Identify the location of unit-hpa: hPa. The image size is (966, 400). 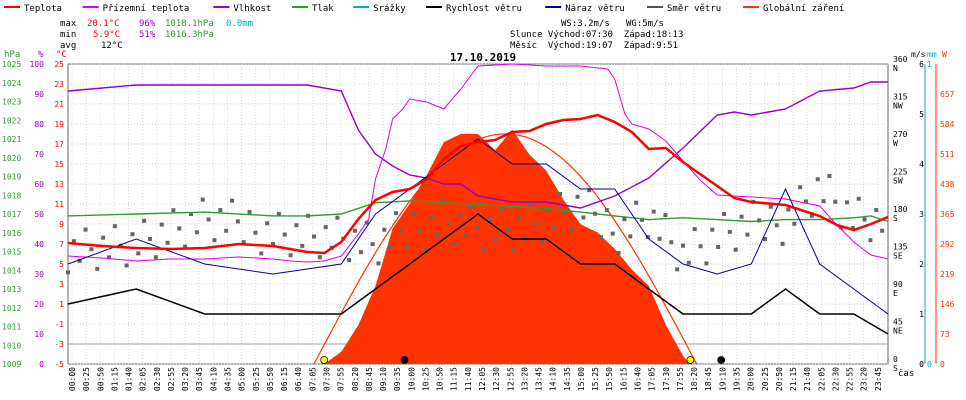
(12, 55).